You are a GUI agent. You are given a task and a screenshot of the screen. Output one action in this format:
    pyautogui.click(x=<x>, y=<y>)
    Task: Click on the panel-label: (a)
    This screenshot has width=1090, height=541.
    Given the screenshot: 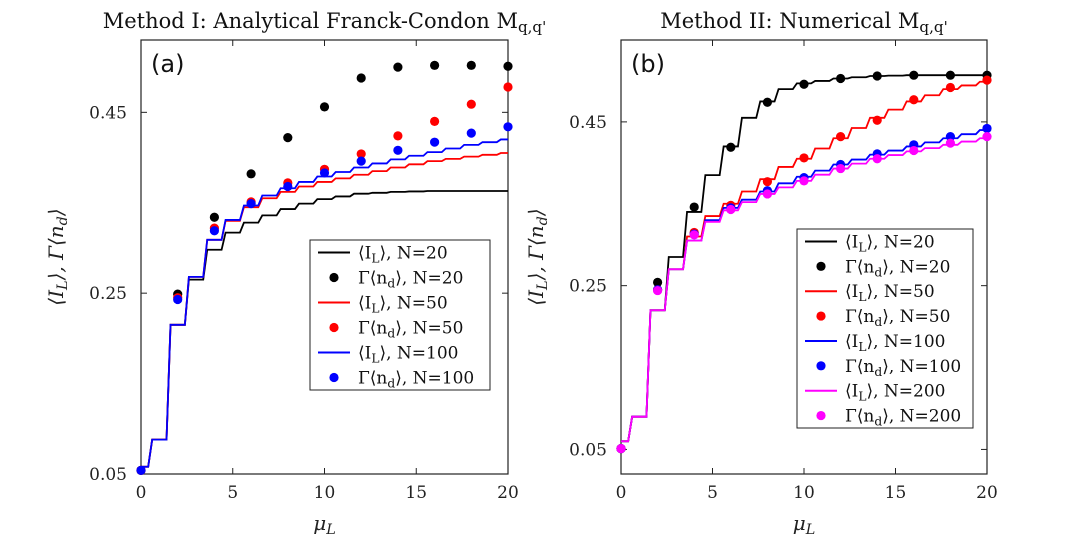 What is the action you would take?
    pyautogui.click(x=167, y=64)
    